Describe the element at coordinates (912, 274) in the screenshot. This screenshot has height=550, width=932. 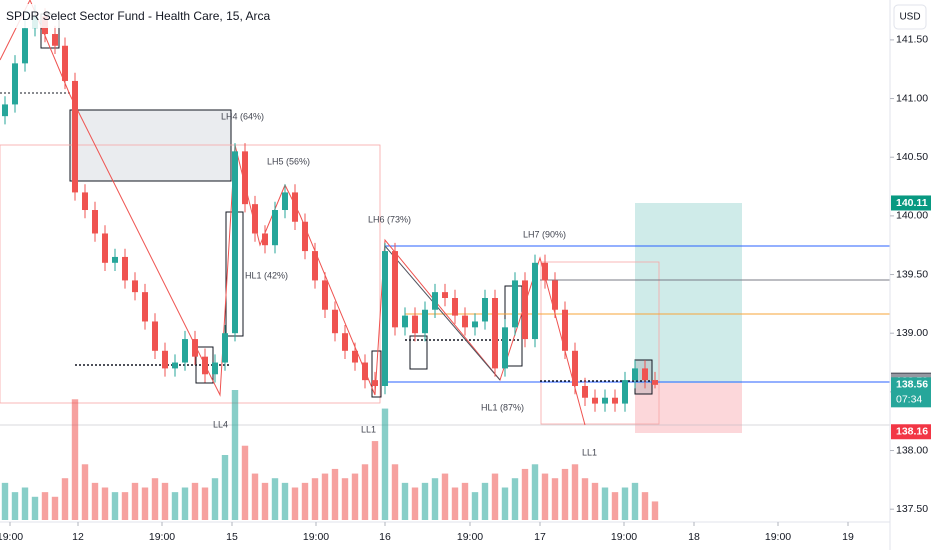
I see `y-tick-label: 139.50` at that location.